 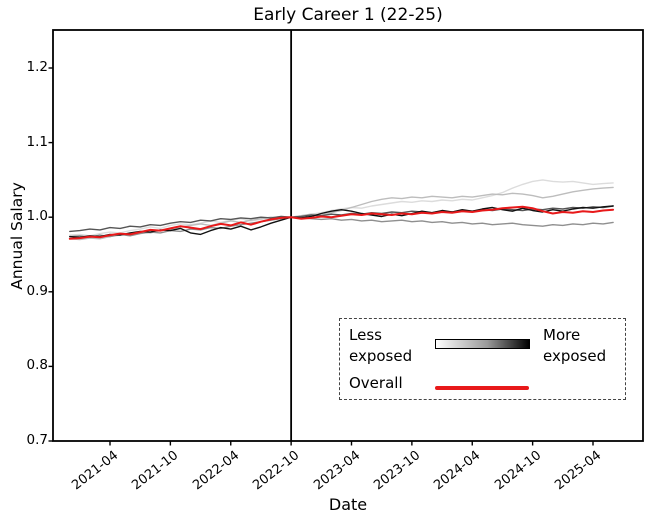 I want to click on legend-overall-line, so click(x=482, y=388).